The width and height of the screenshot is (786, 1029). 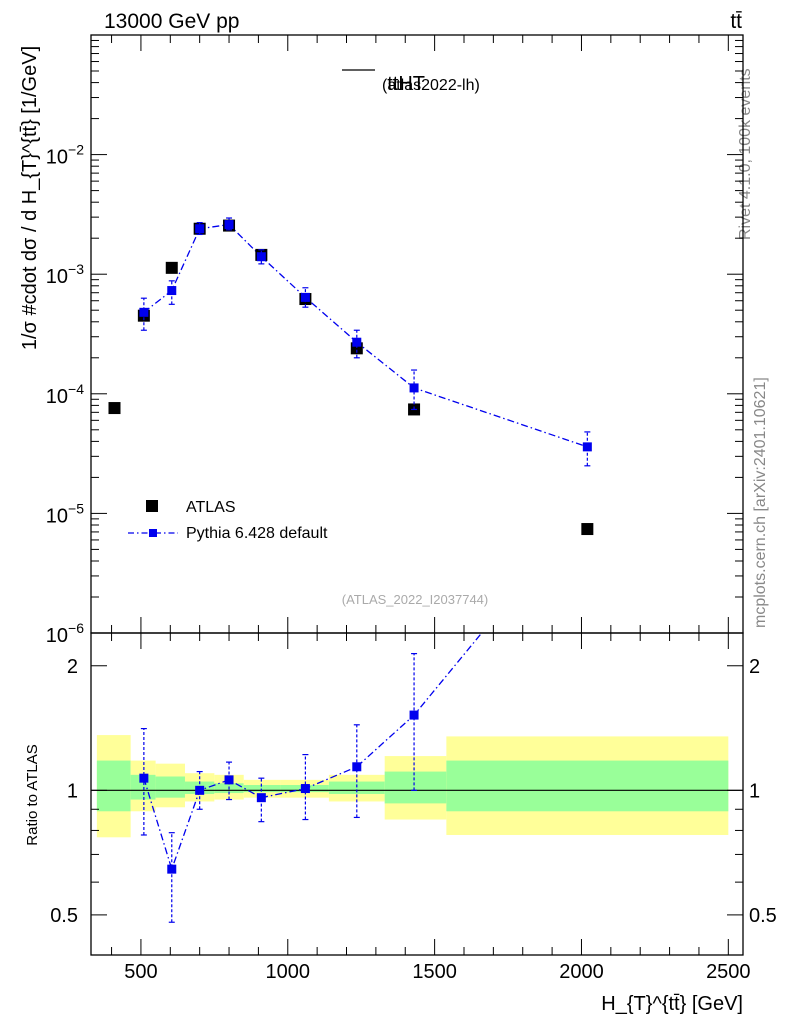 What do you see at coordinates (763, 916) in the screenshot?
I see `ratio-y-tick-label-right: 0.5` at bounding box center [763, 916].